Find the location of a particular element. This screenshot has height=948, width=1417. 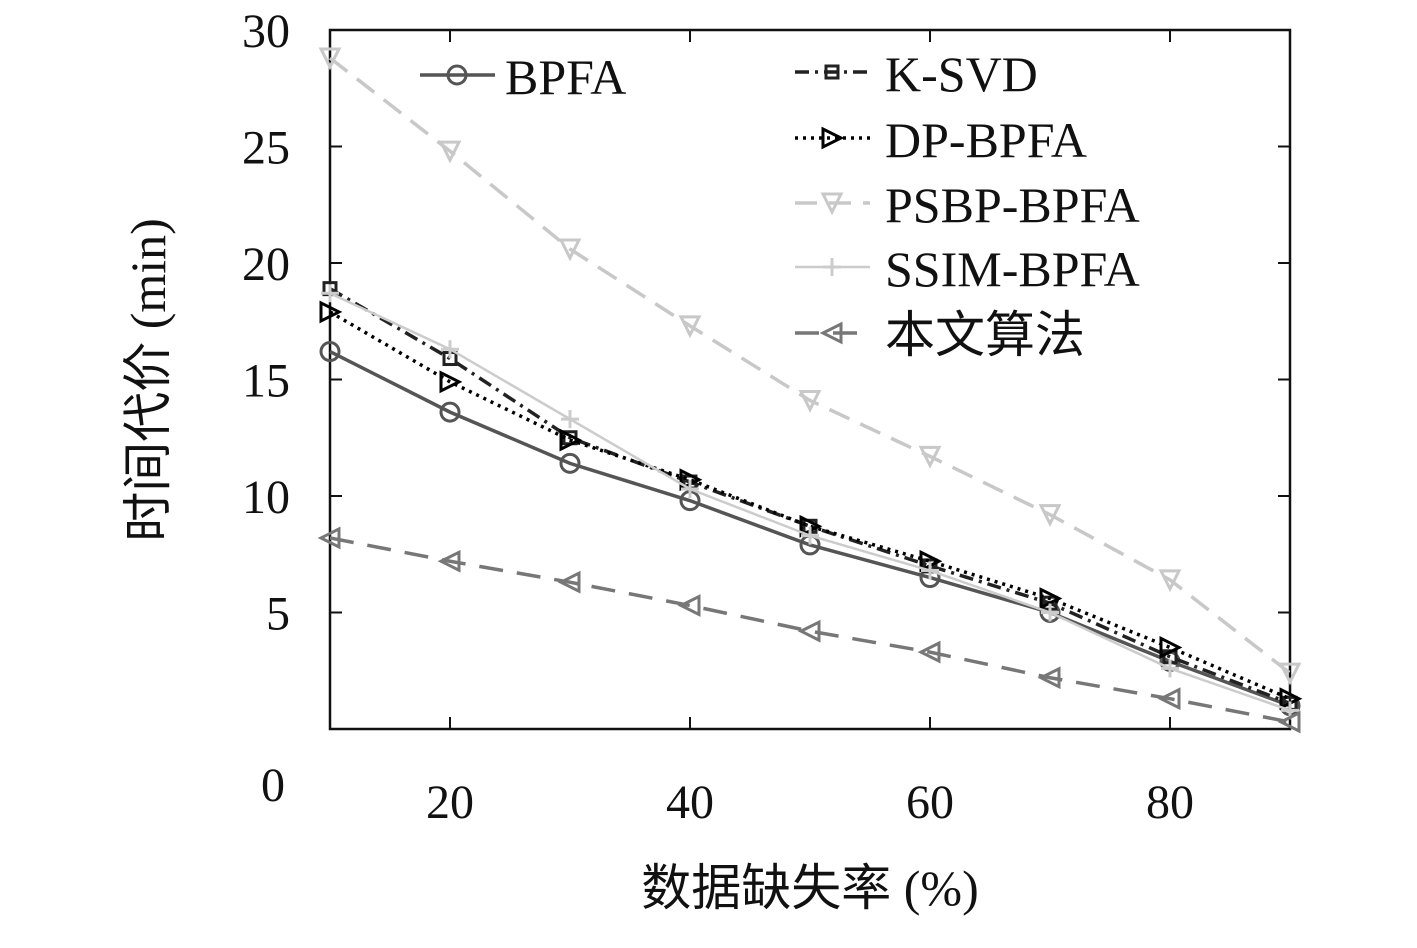

x-tick-label: 80 is located at coordinates (1170, 802).